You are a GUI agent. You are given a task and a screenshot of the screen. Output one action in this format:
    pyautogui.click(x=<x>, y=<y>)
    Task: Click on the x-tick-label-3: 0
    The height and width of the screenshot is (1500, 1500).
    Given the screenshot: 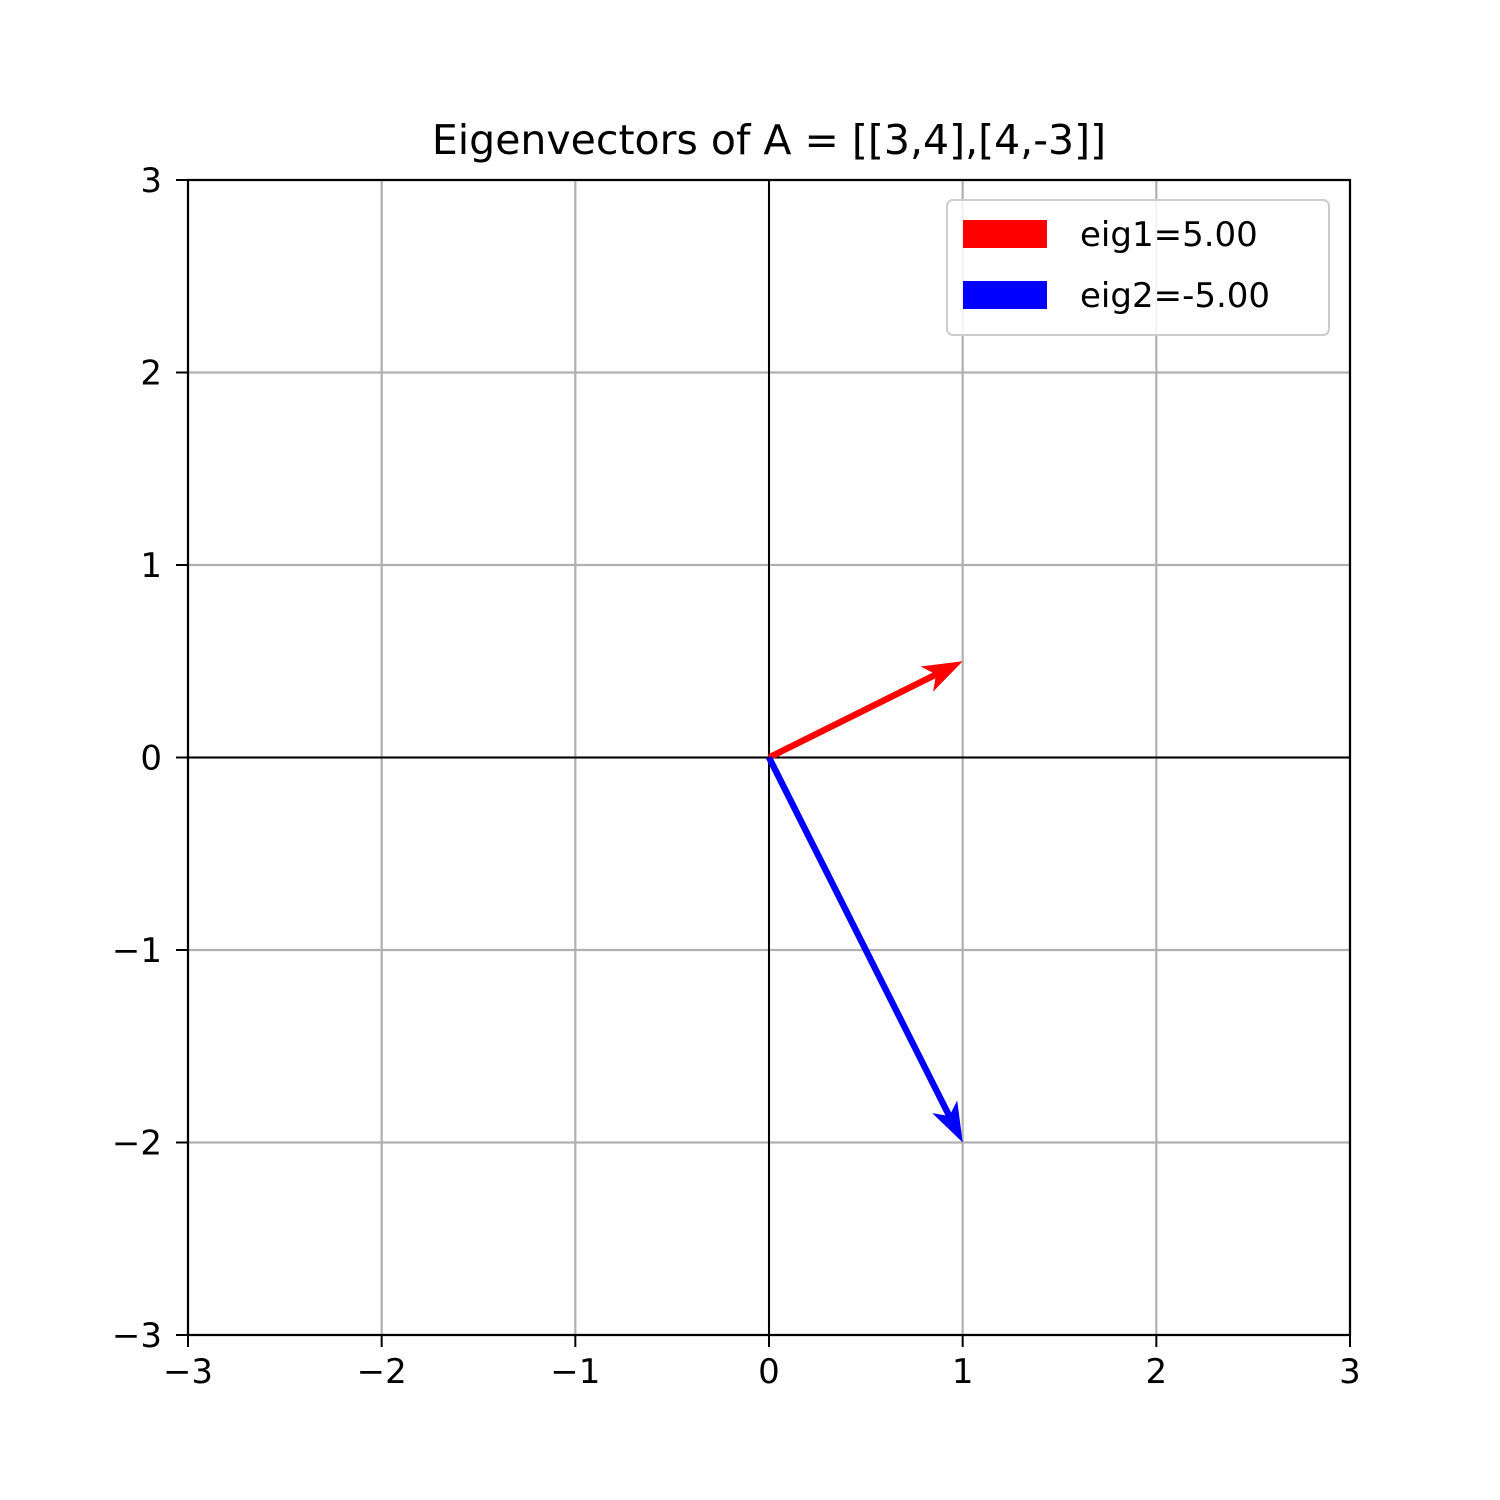 What is the action you would take?
    pyautogui.click(x=769, y=1372)
    